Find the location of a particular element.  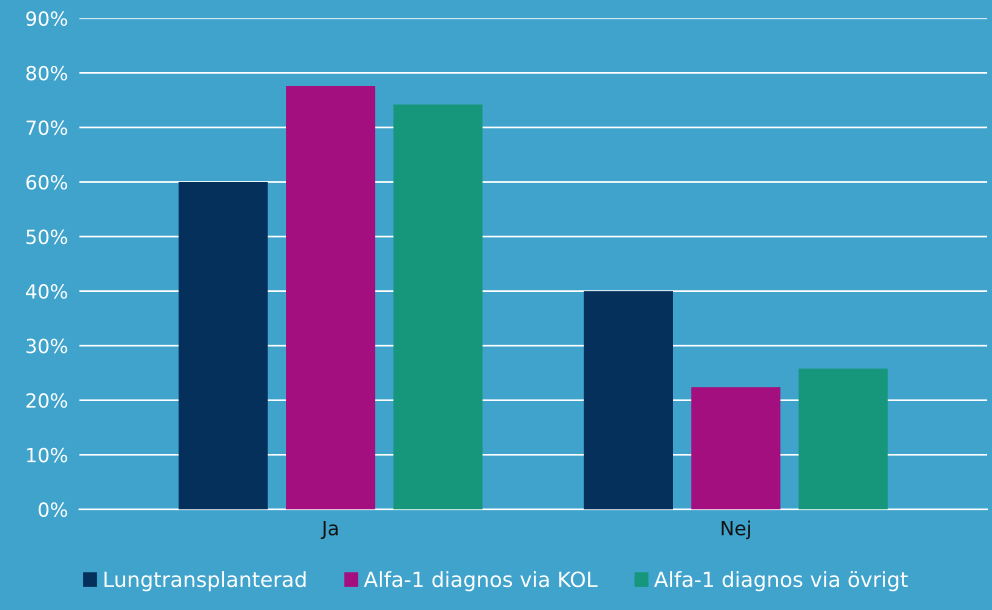

y-tick-label: 90% is located at coordinates (47, 18).